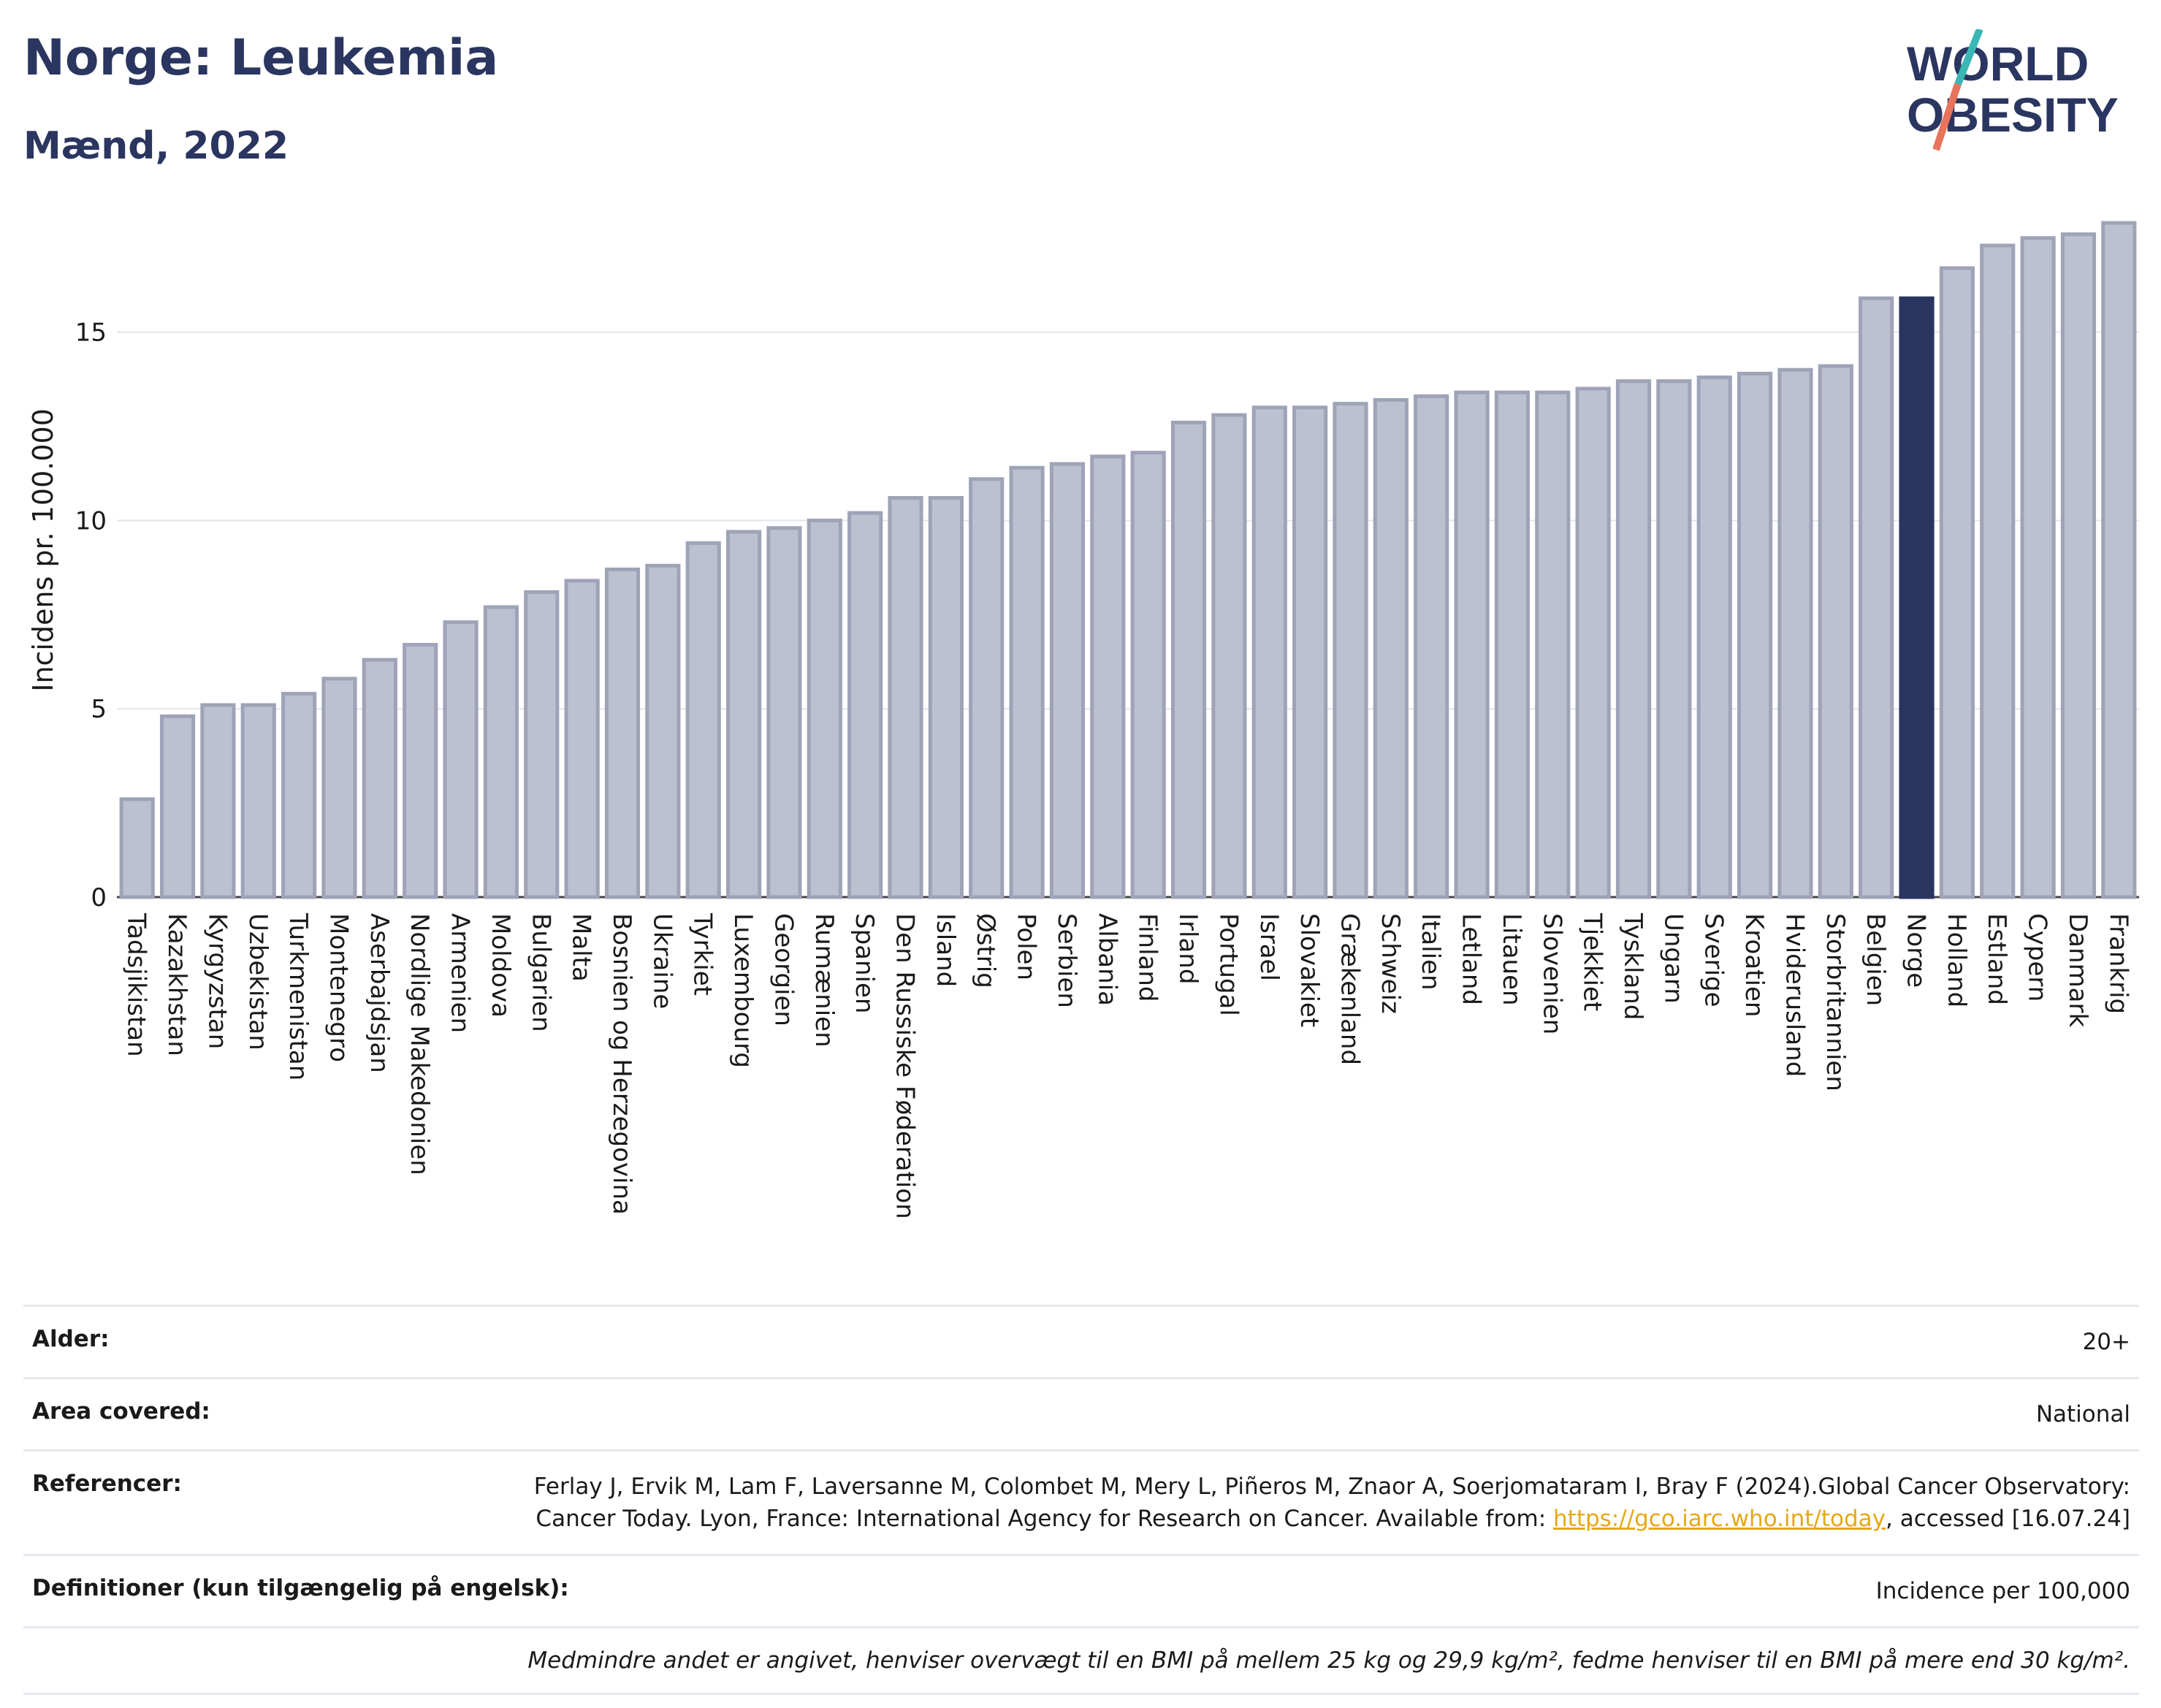 This screenshot has height=1708, width=2161. I want to click on x-tick-label: Moldova, so click(500, 965).